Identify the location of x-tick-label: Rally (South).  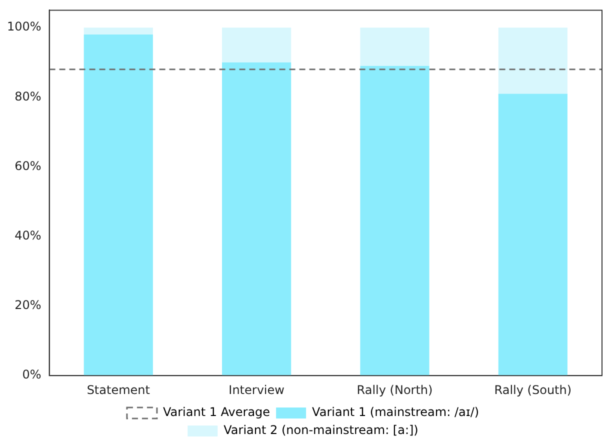
(533, 389).